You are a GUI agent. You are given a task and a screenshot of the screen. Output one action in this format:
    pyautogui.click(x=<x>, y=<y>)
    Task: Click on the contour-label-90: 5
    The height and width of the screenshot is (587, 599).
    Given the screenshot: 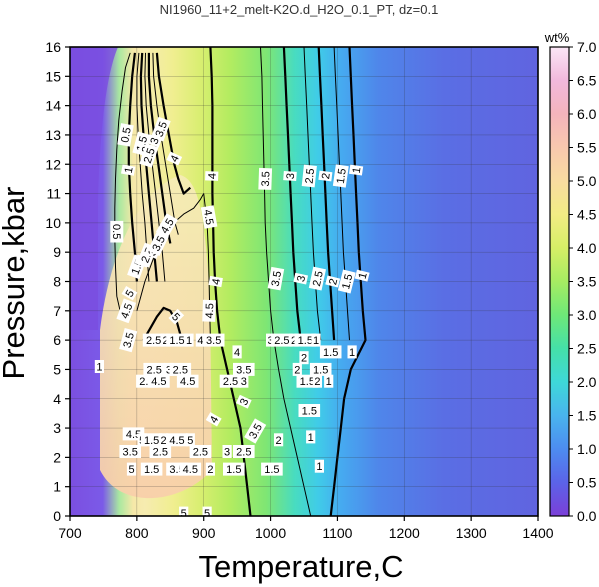 What is the action you would take?
    pyautogui.click(x=184, y=511)
    